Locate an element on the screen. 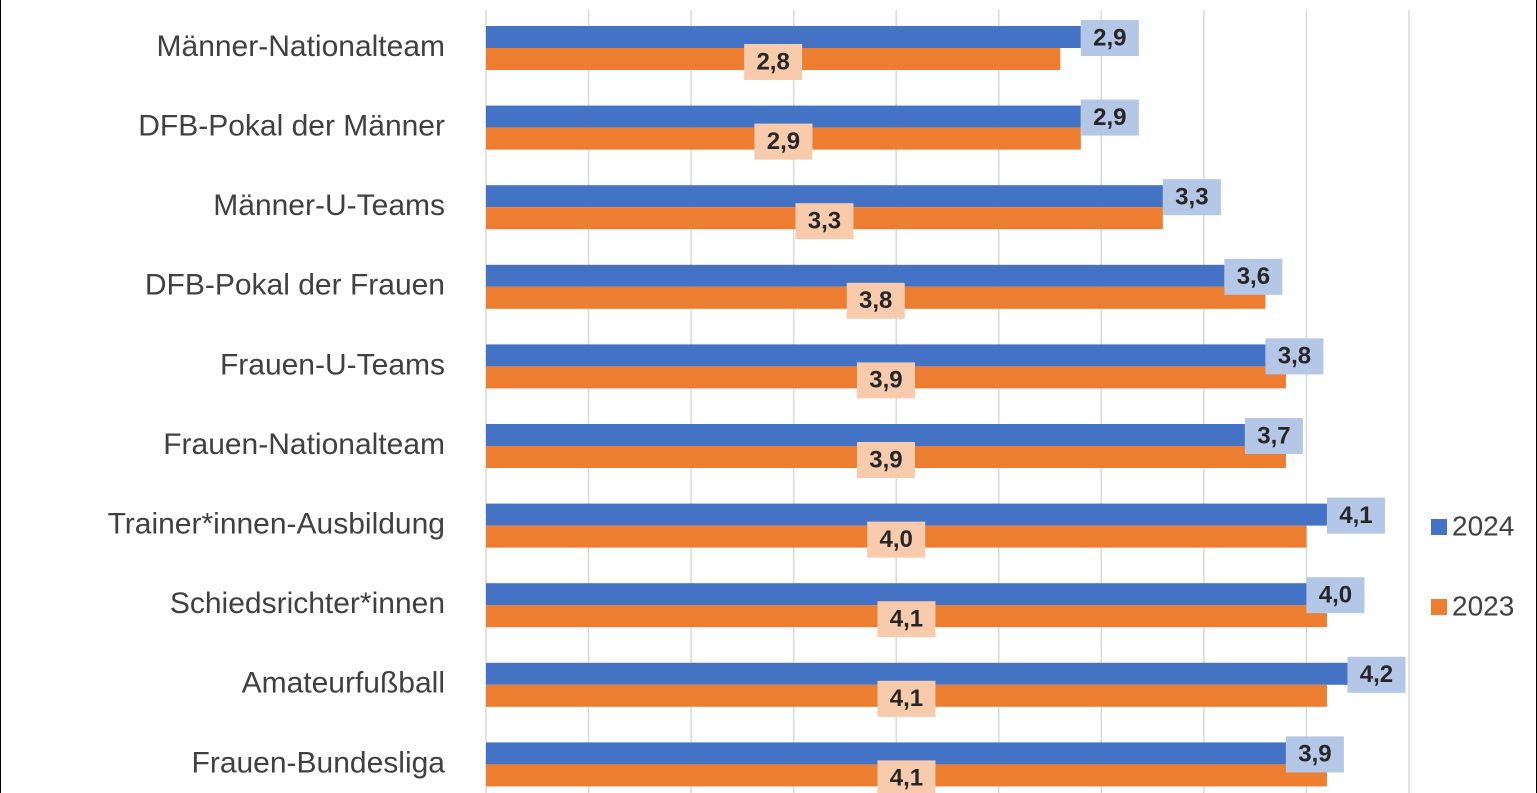 The height and width of the screenshot is (793, 1537). category-label: Frauen-Nationalteam is located at coordinates (304, 444).